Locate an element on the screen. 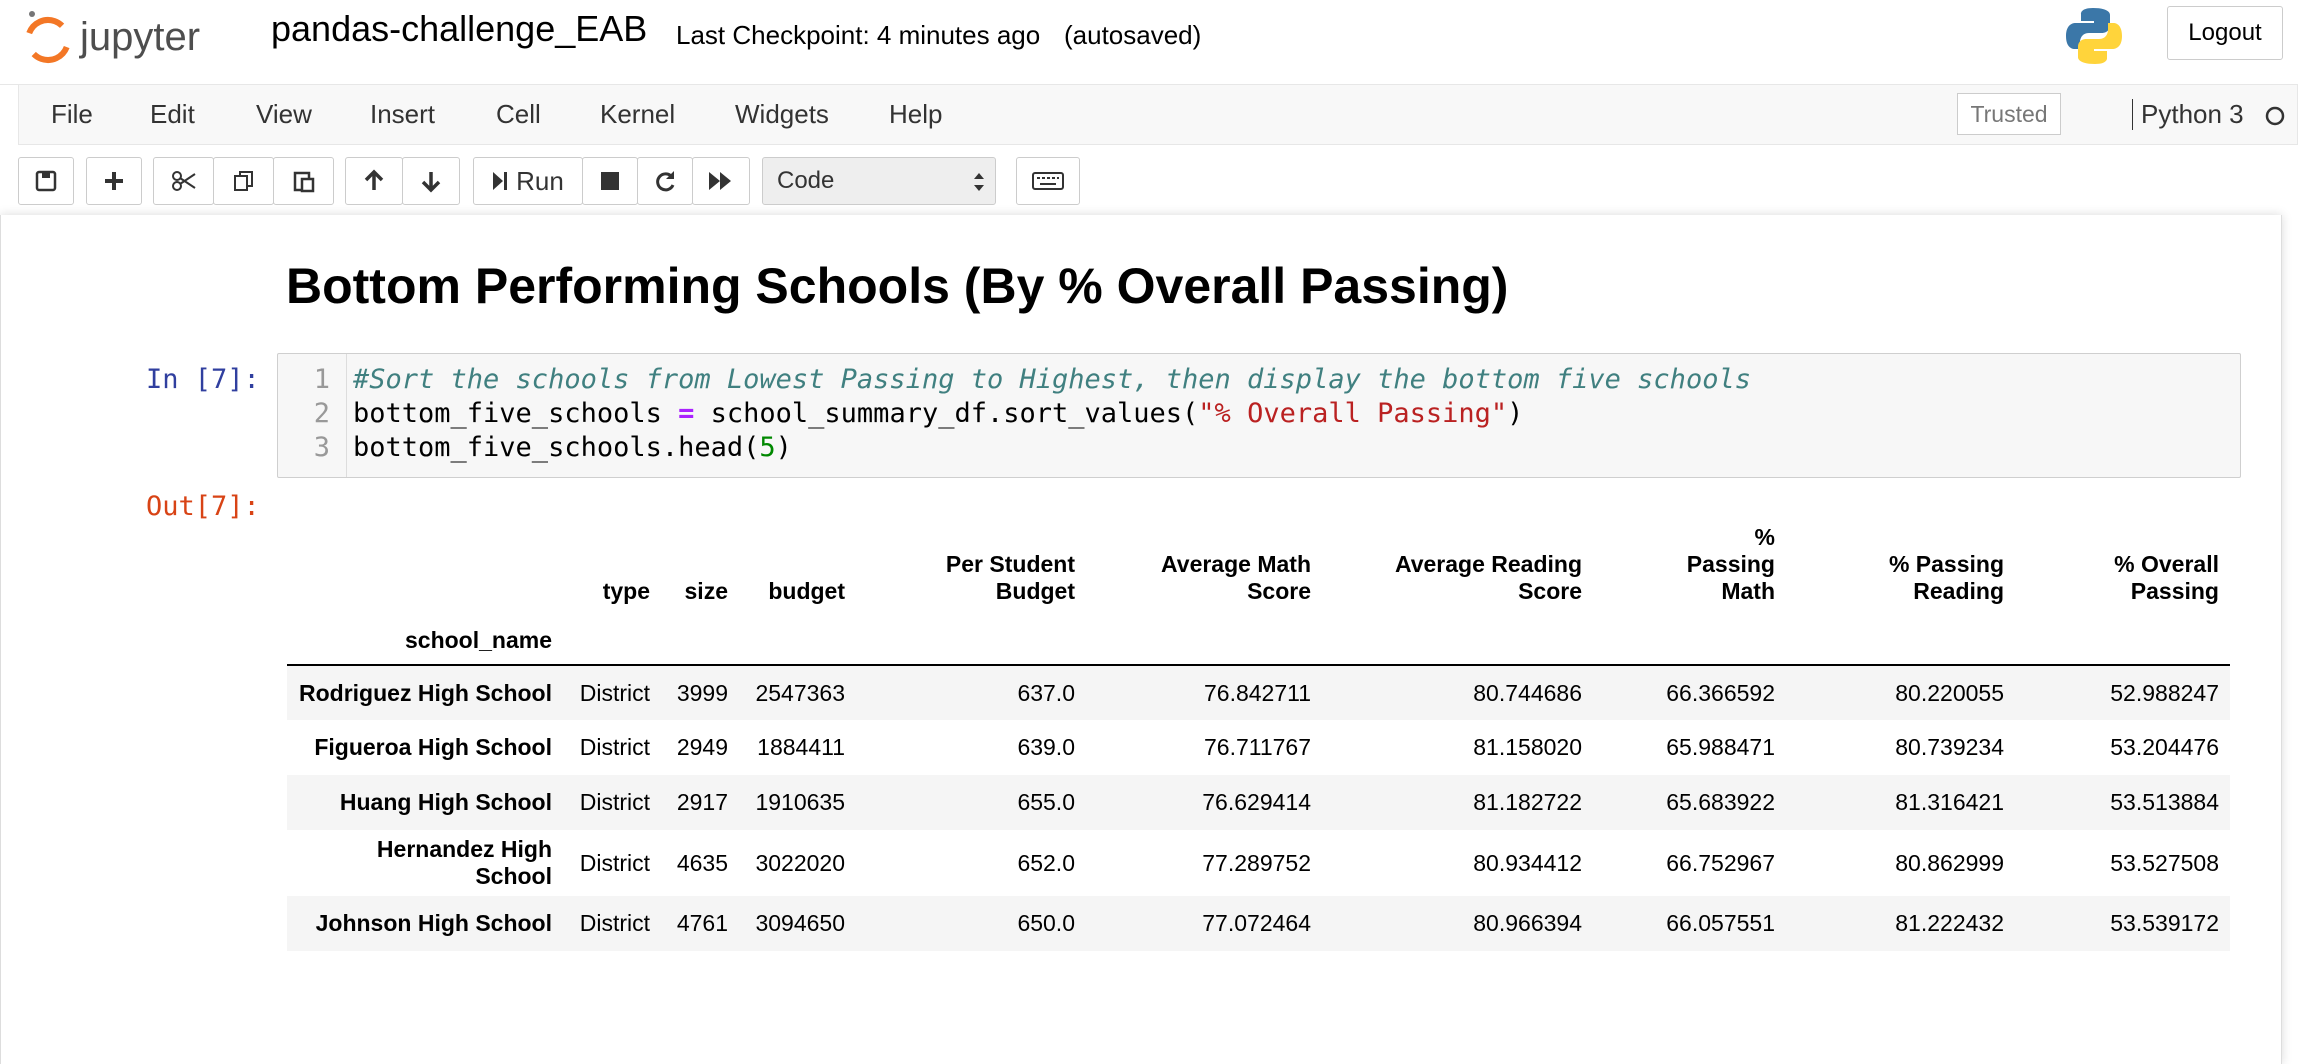 The image size is (2298, 1064). menu-item: Kernel is located at coordinates (638, 114).